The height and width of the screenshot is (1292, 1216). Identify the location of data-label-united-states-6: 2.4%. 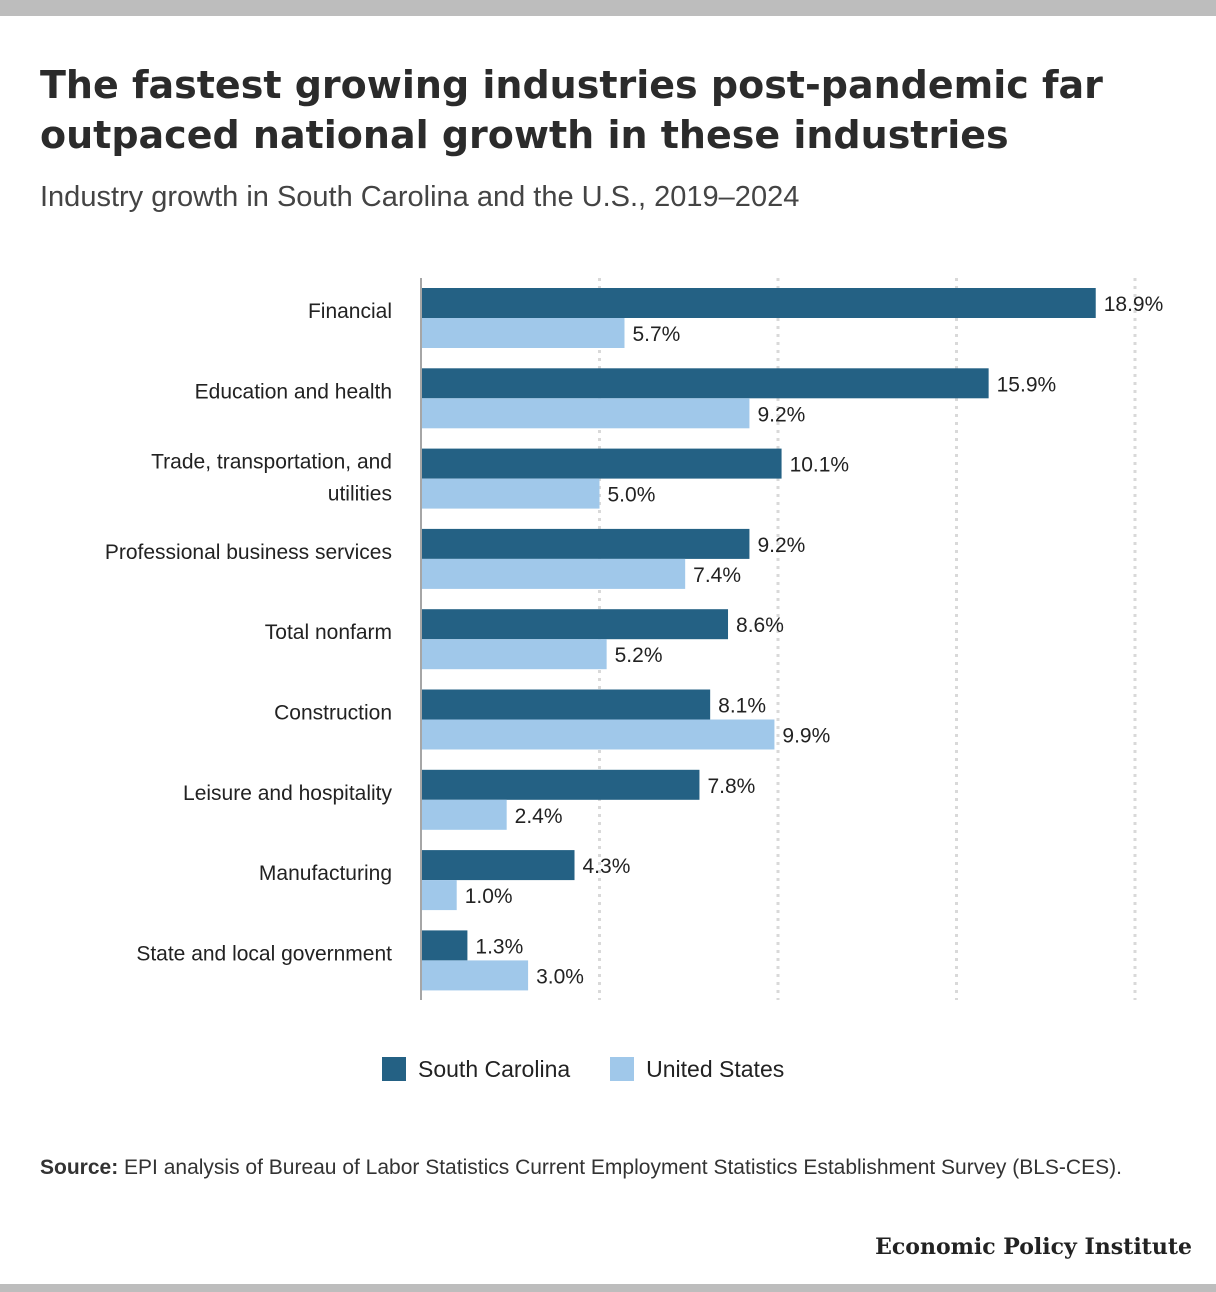
(539, 816).